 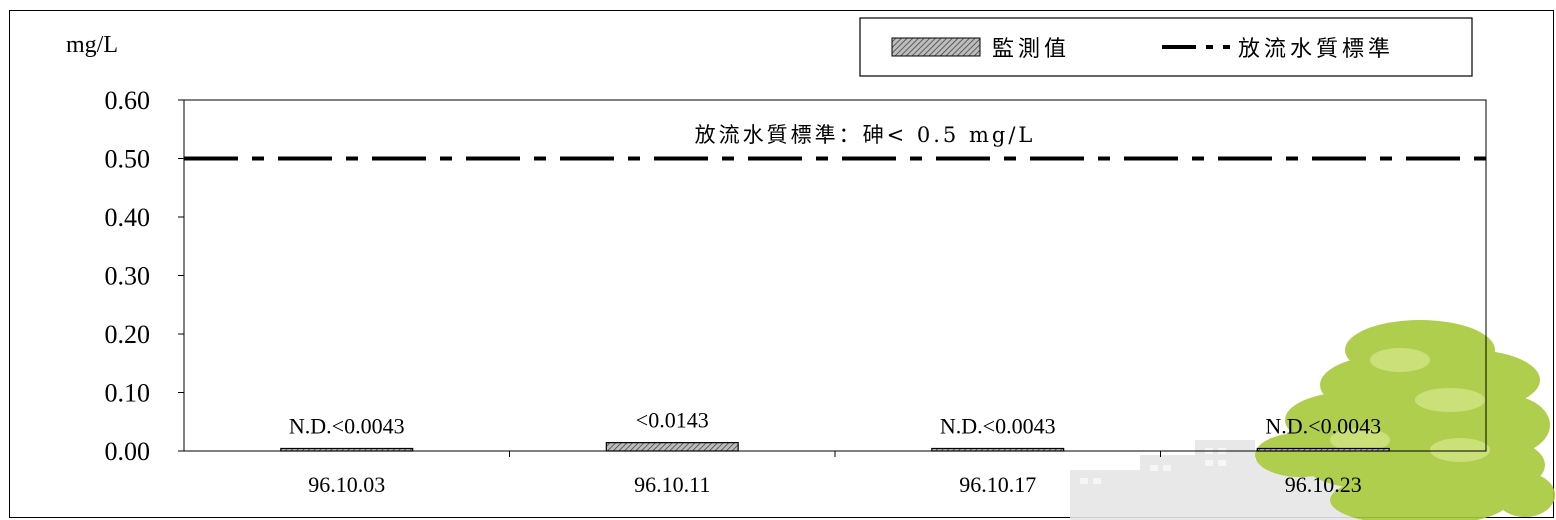 I want to click on y-tick-label: 0.20, so click(x=128, y=334).